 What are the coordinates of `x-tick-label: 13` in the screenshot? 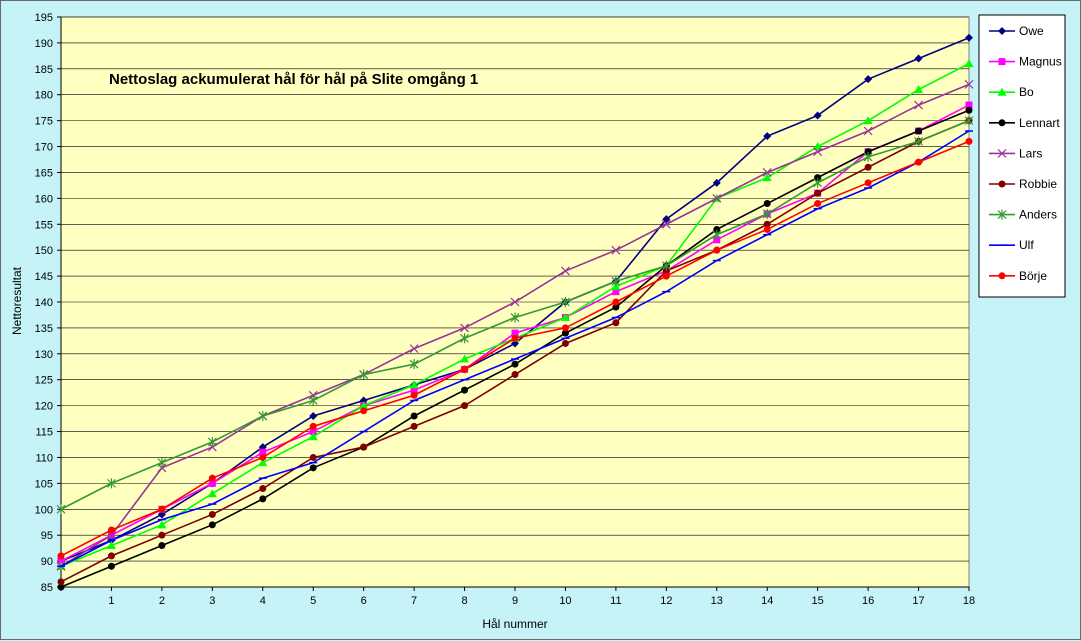 It's located at (717, 601).